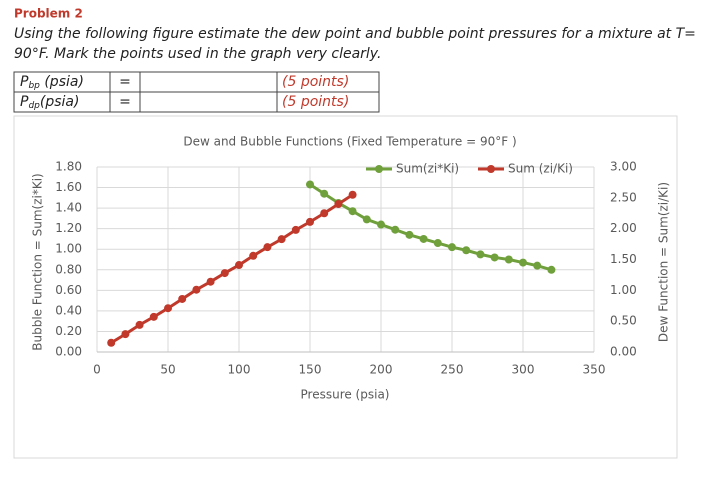 The image size is (701, 477). Describe the element at coordinates (68, 331) in the screenshot. I see `y-tick-label: 0.20` at that location.